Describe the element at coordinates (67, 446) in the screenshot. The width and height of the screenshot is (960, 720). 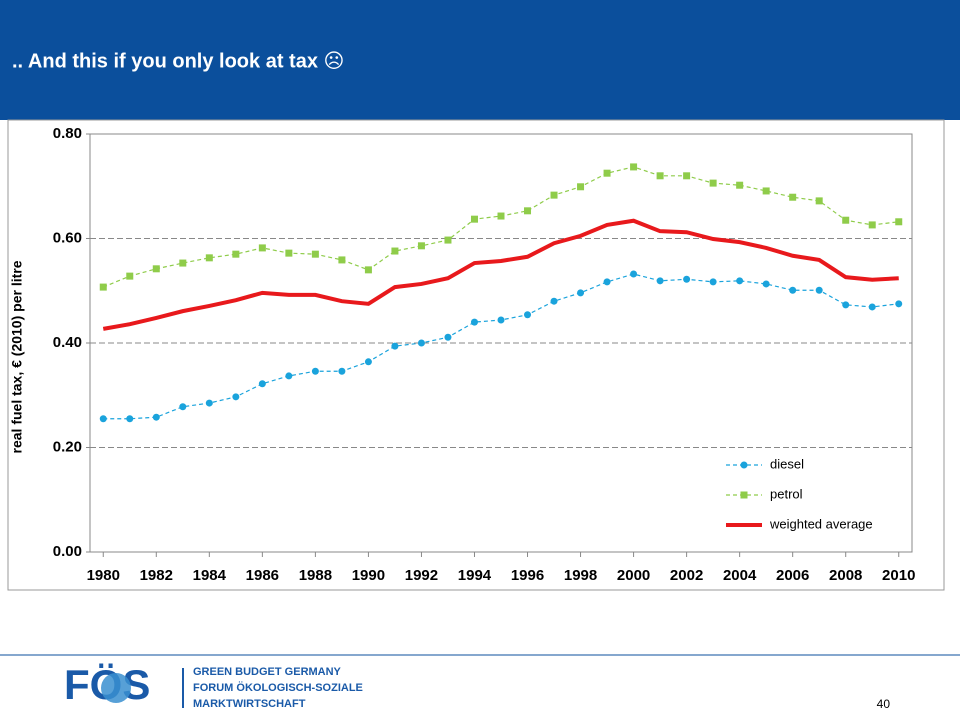
I see `y-tick-label: 0.20` at that location.